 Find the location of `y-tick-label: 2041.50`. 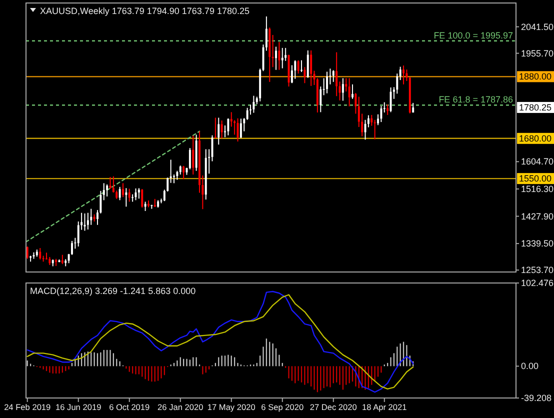

y-tick-label: 2041.50 is located at coordinates (537, 27).